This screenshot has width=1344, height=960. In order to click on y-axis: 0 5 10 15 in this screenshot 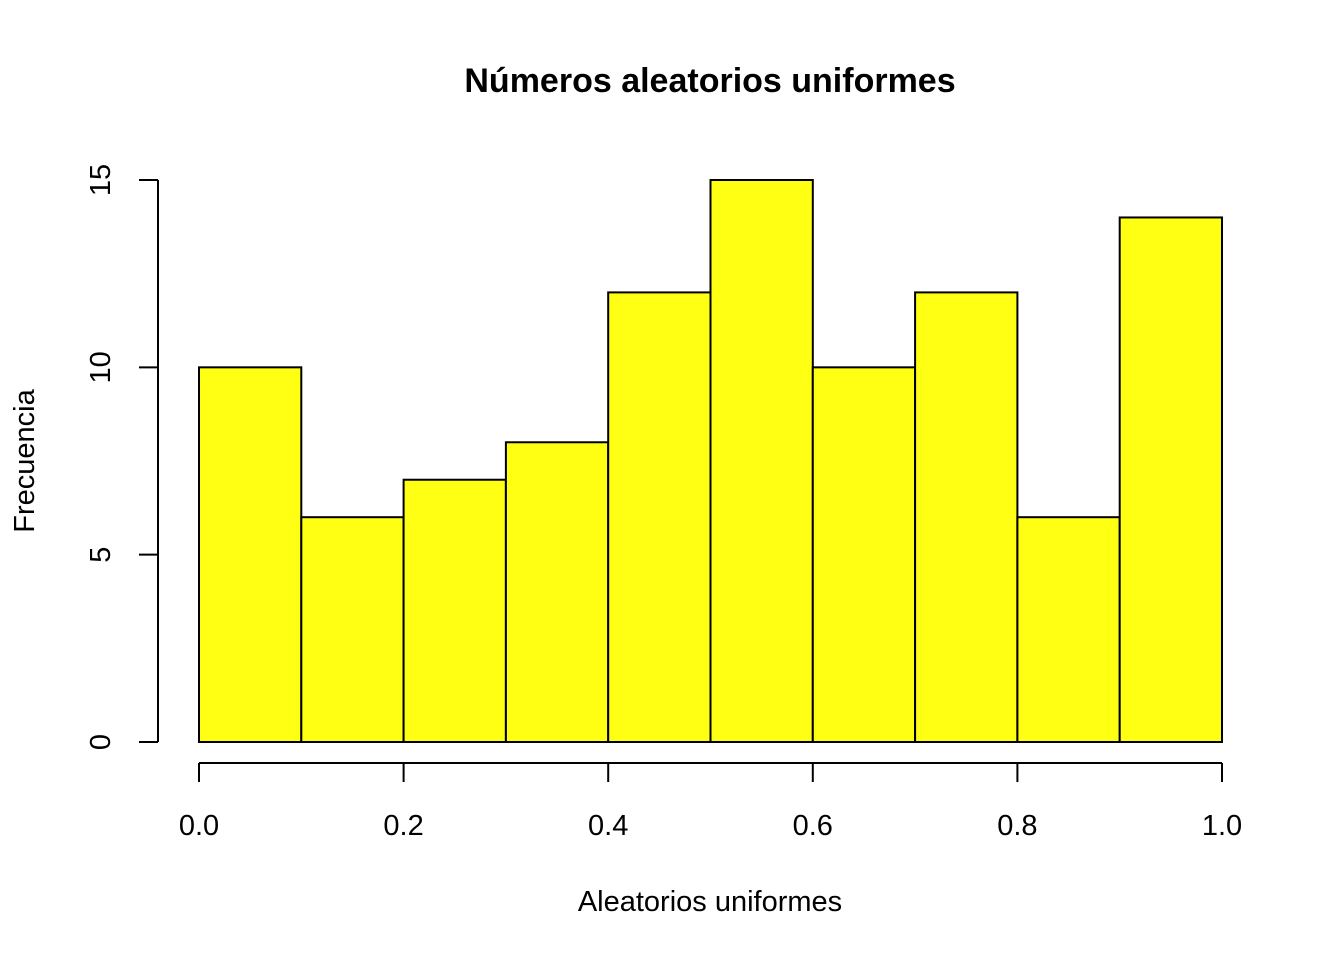, I will do `click(122, 457)`.